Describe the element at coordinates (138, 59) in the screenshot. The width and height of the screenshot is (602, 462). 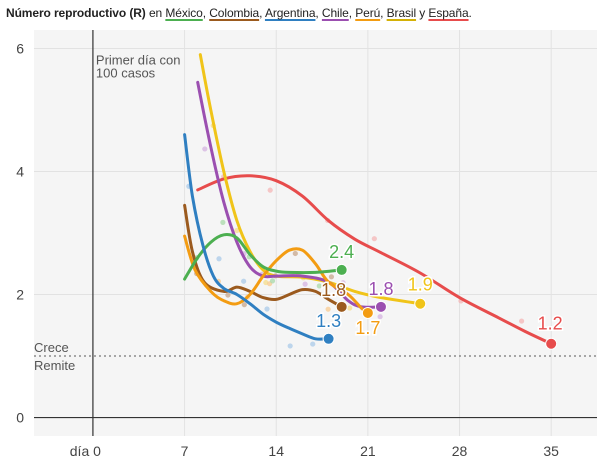
I see `day-zero-annotation: Primer día con` at that location.